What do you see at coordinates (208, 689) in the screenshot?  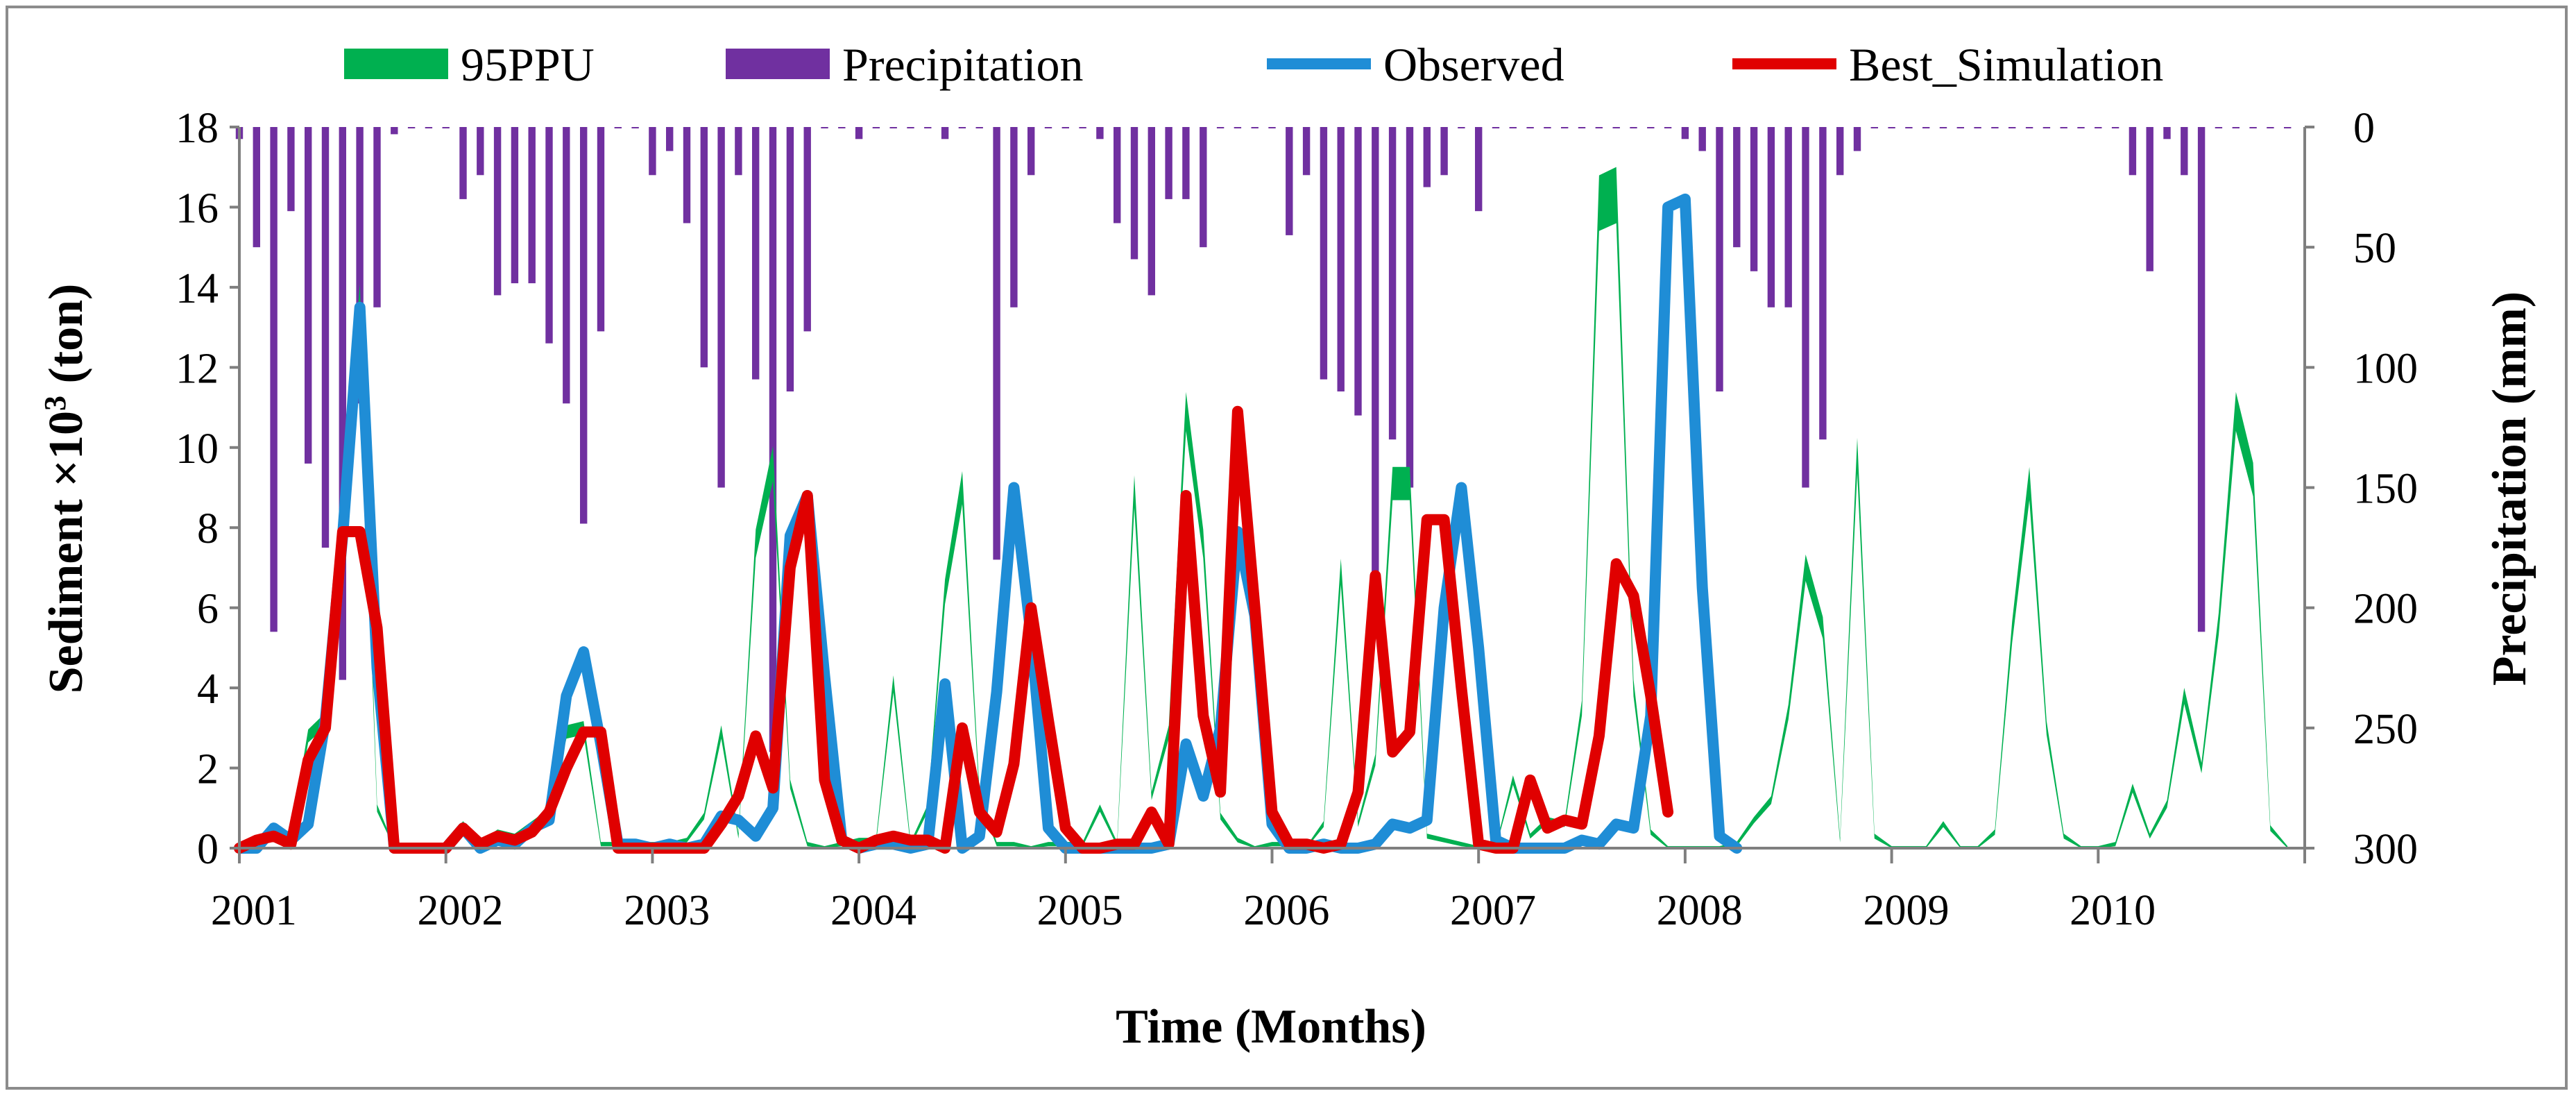 I see `y-left-tick-label: 4` at bounding box center [208, 689].